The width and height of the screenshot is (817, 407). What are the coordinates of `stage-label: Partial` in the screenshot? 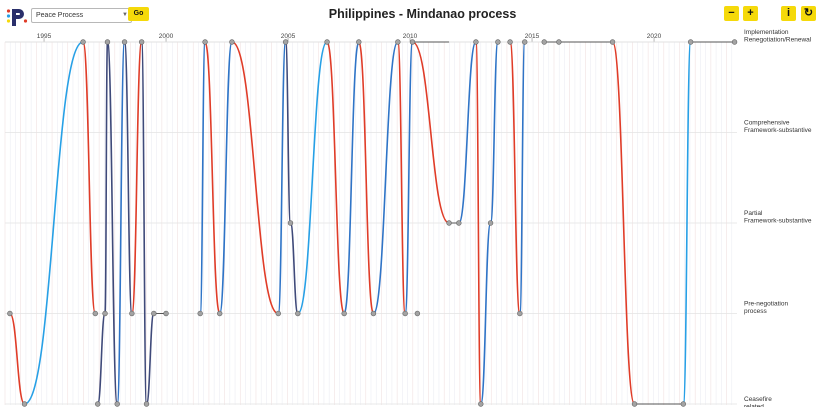 It's located at (753, 213).